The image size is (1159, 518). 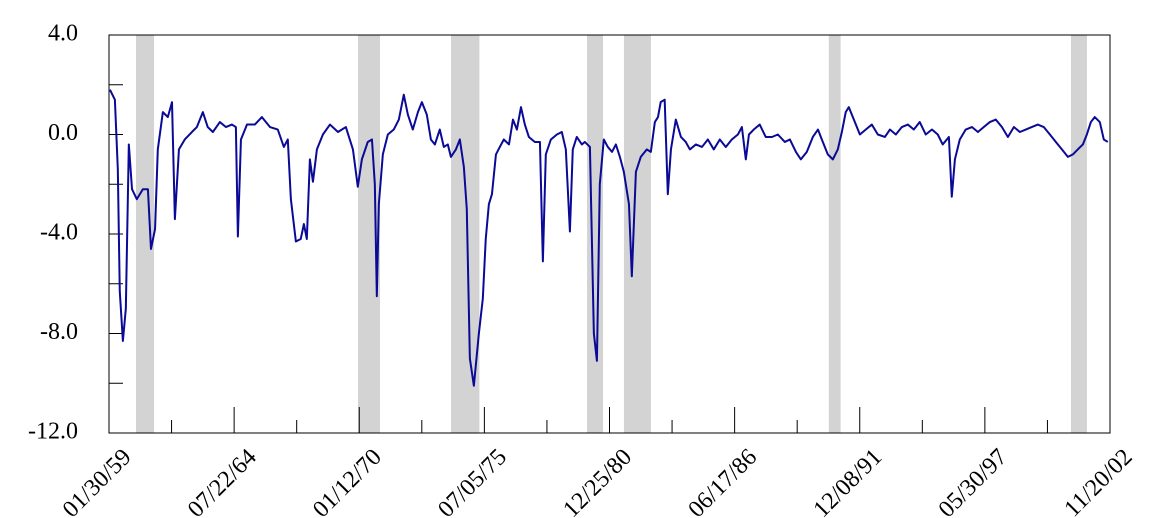 What do you see at coordinates (973, 481) in the screenshot?
I see `x-tick-label: 05/30/97` at bounding box center [973, 481].